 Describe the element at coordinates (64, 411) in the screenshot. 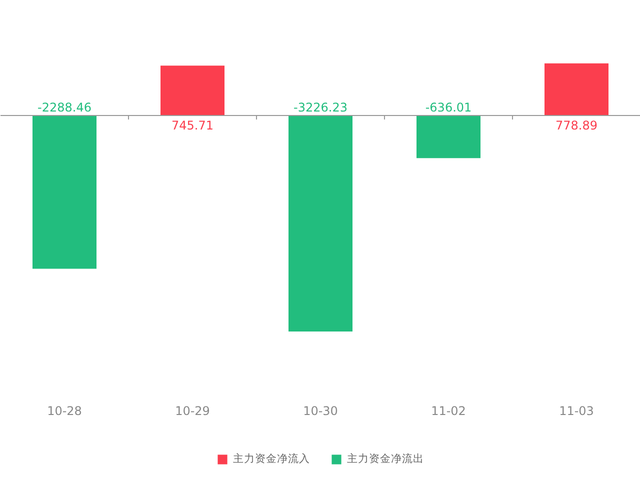

I see `x-tick-label: 10-28` at that location.